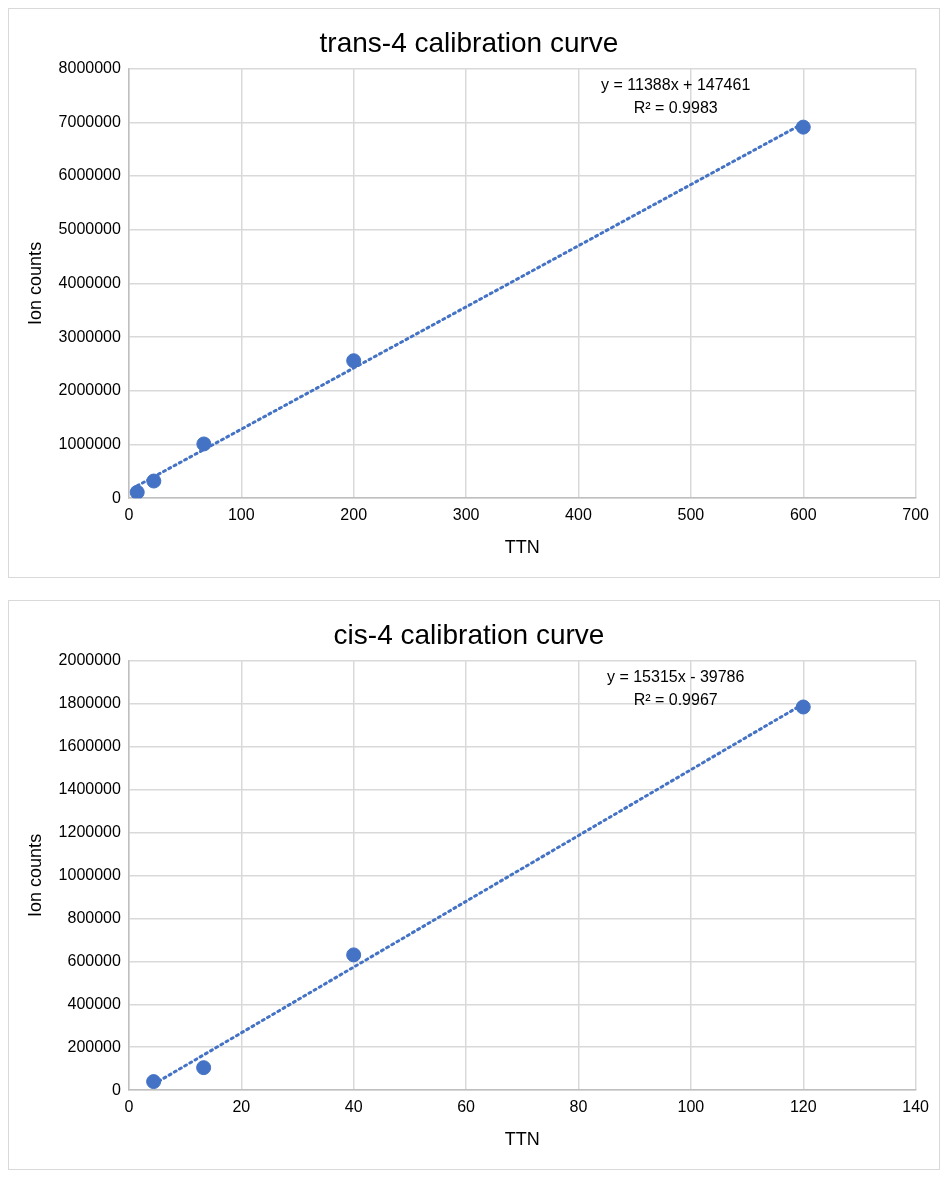 The image size is (951, 1181). I want to click on x-tick-label: 600, so click(803, 515).